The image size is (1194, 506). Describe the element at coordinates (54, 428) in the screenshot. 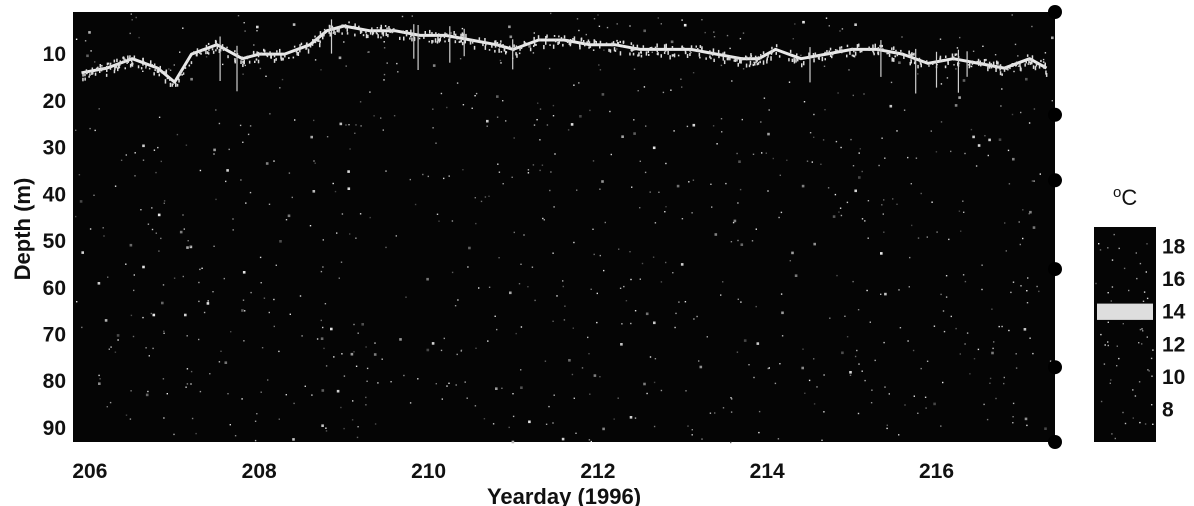

I see `y-tick-label: 90` at that location.